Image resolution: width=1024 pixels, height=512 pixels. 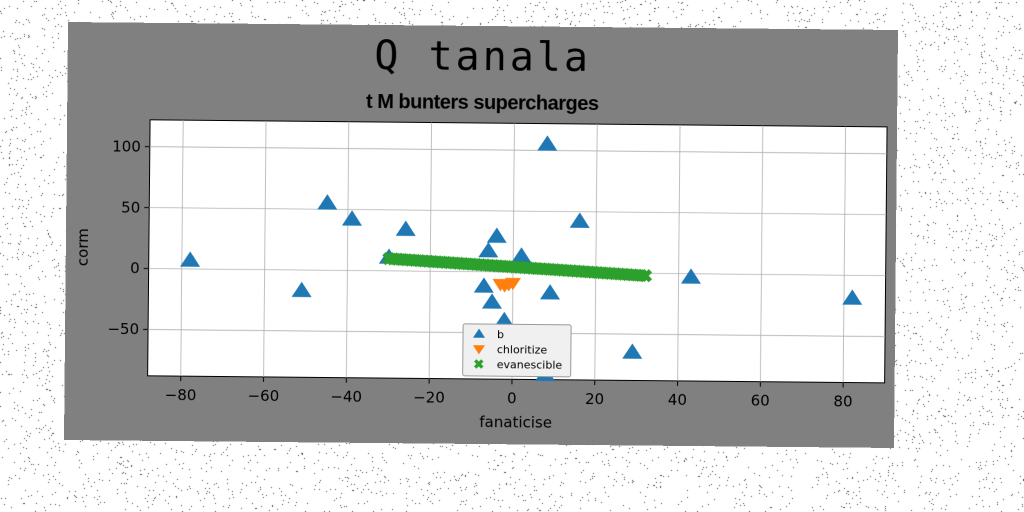 I want to click on x-tick-label: −80, so click(x=181, y=395).